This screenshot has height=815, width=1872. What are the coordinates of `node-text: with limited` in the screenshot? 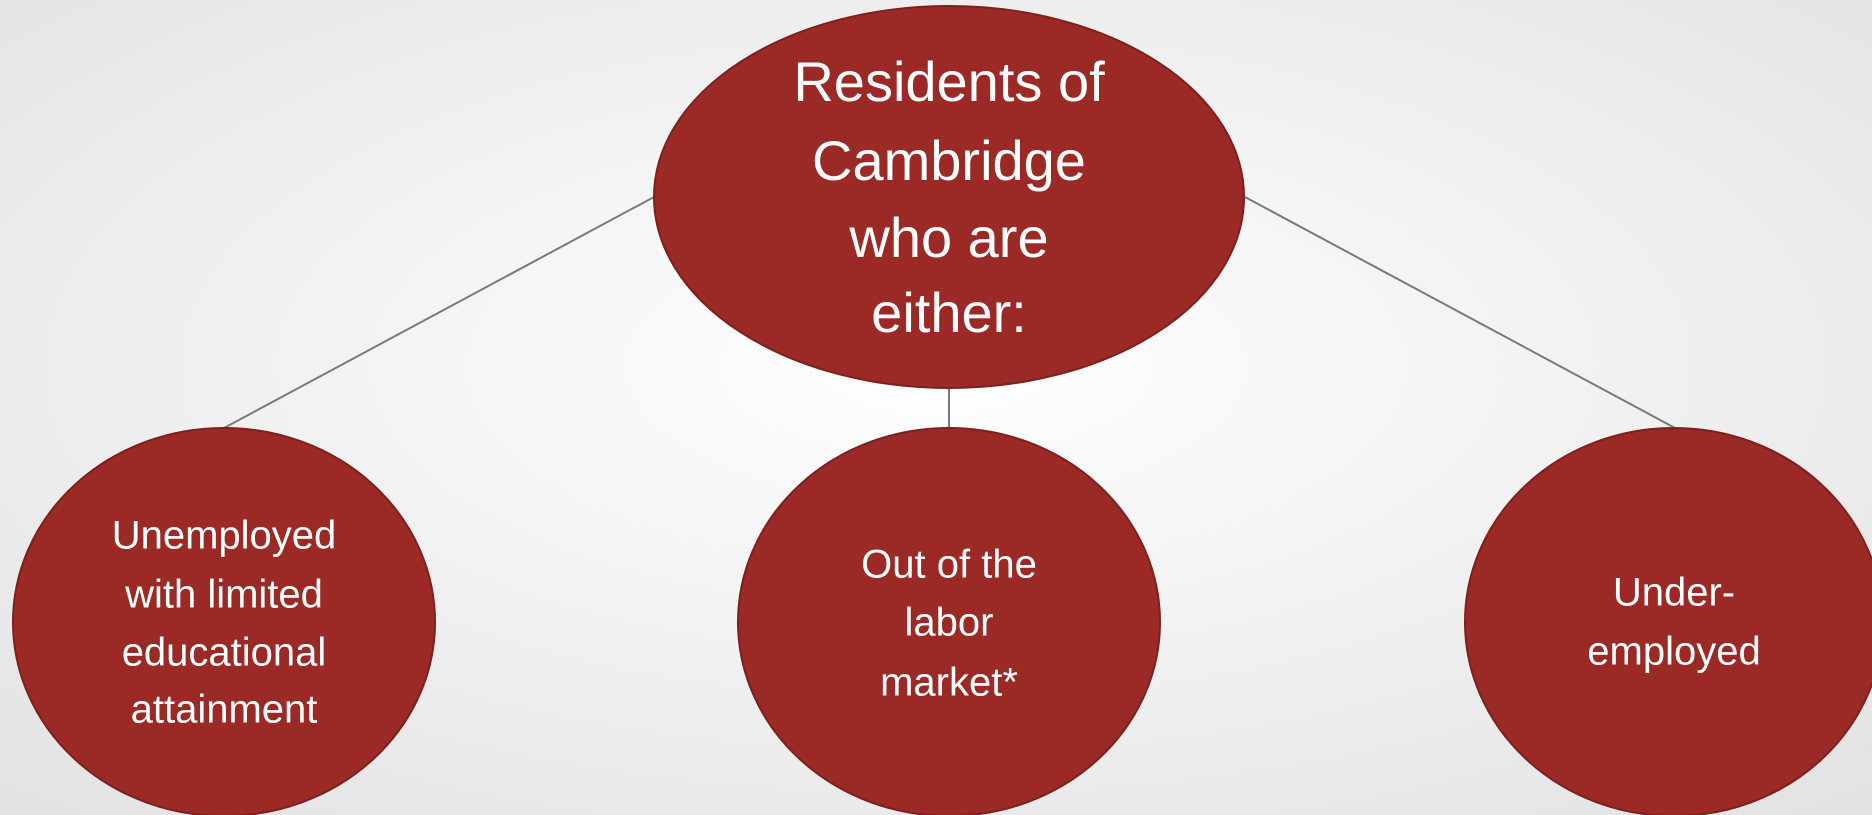 It's located at (223, 595).